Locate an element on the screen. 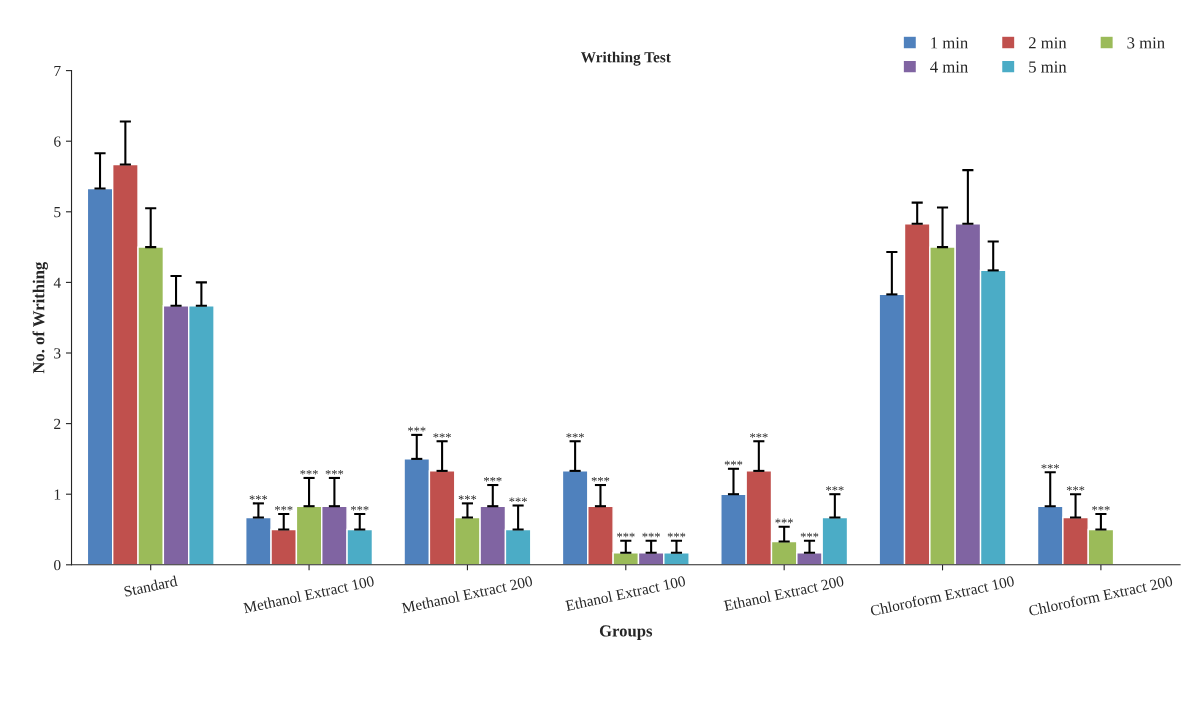 The width and height of the screenshot is (1192, 706). x-tick-label: Methanol Extract 200 is located at coordinates (467, 594).